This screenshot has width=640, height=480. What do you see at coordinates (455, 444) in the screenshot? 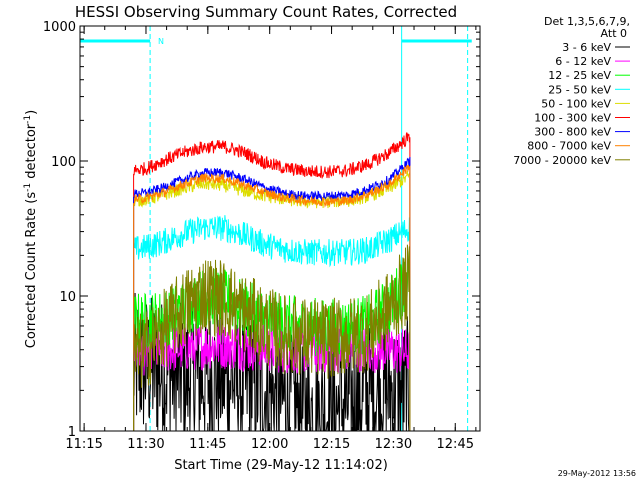
I see `x-tick-label-6: 12:45` at bounding box center [455, 444].